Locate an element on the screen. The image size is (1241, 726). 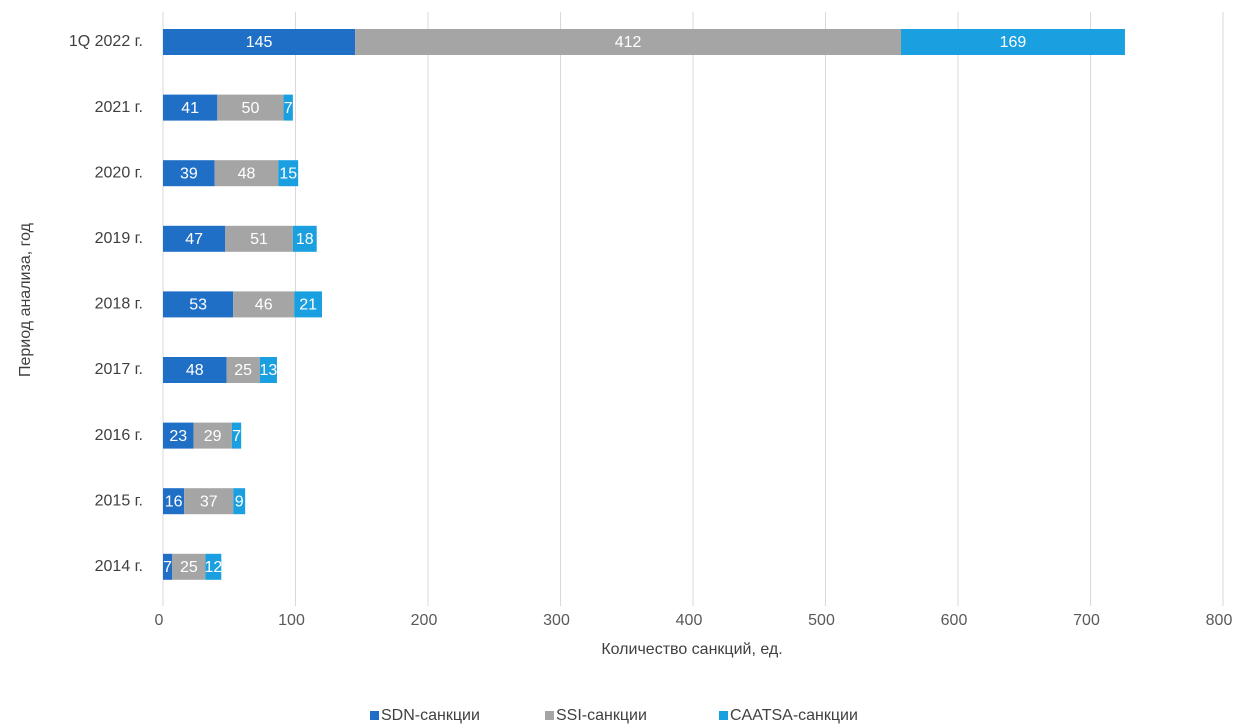
data-label: 12 is located at coordinates (213, 567).